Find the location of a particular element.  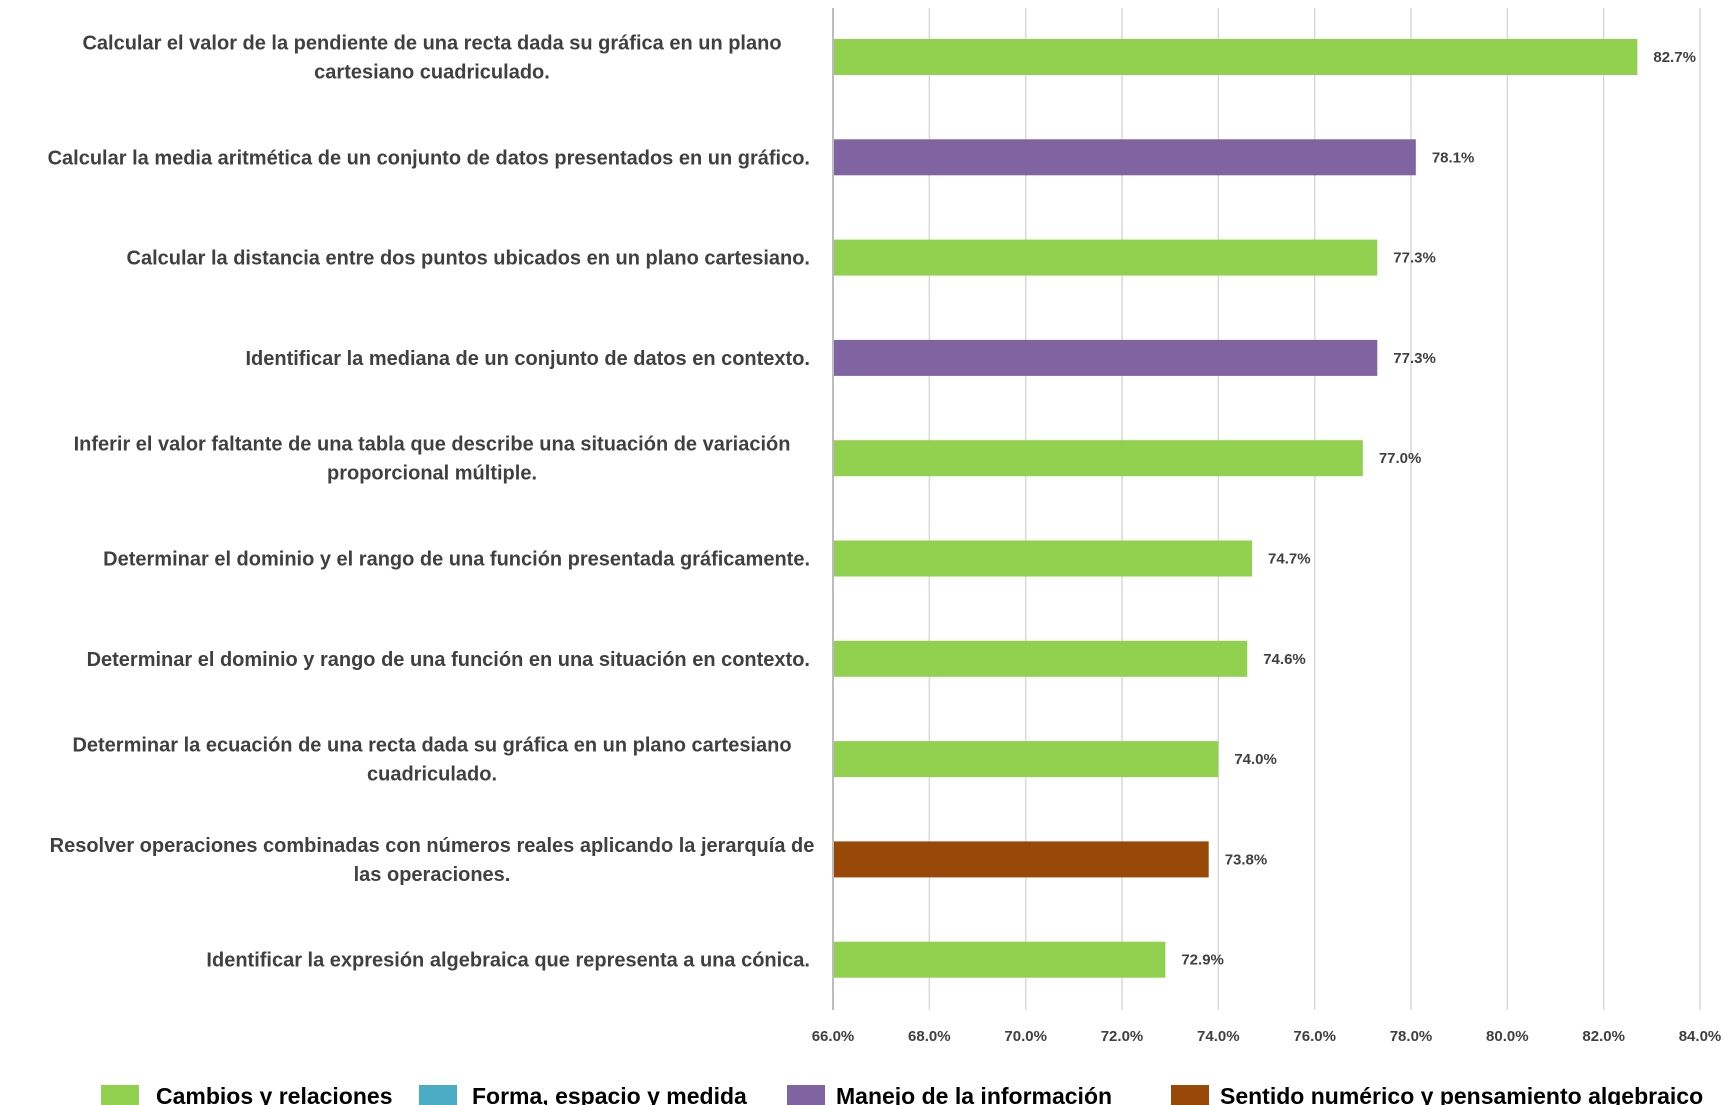

data-label: 74.0% is located at coordinates (1255, 759).